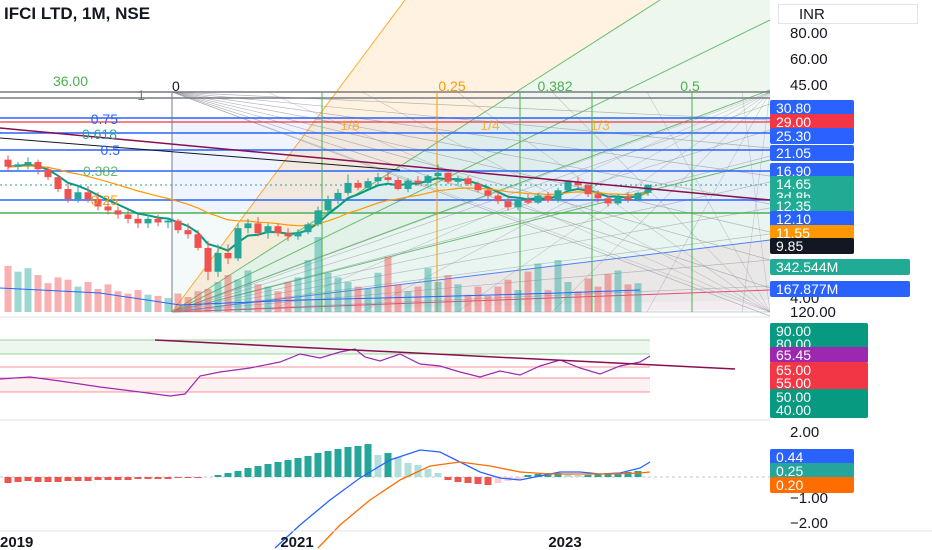 This screenshot has width=932, height=550. What do you see at coordinates (809, 85) in the screenshot?
I see `price-tick: 45.00` at bounding box center [809, 85].